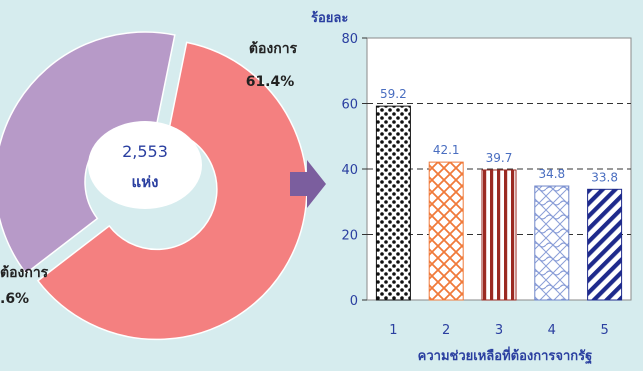 The width and height of the screenshot is (643, 371). I want to click on y-axis-title: ร้อยละ, so click(329, 18).